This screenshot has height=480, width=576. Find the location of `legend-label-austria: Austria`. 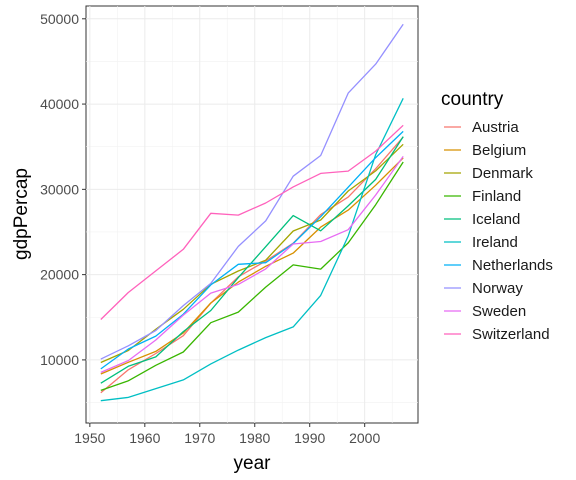

legend-label-austria: Austria is located at coordinates (495, 127).